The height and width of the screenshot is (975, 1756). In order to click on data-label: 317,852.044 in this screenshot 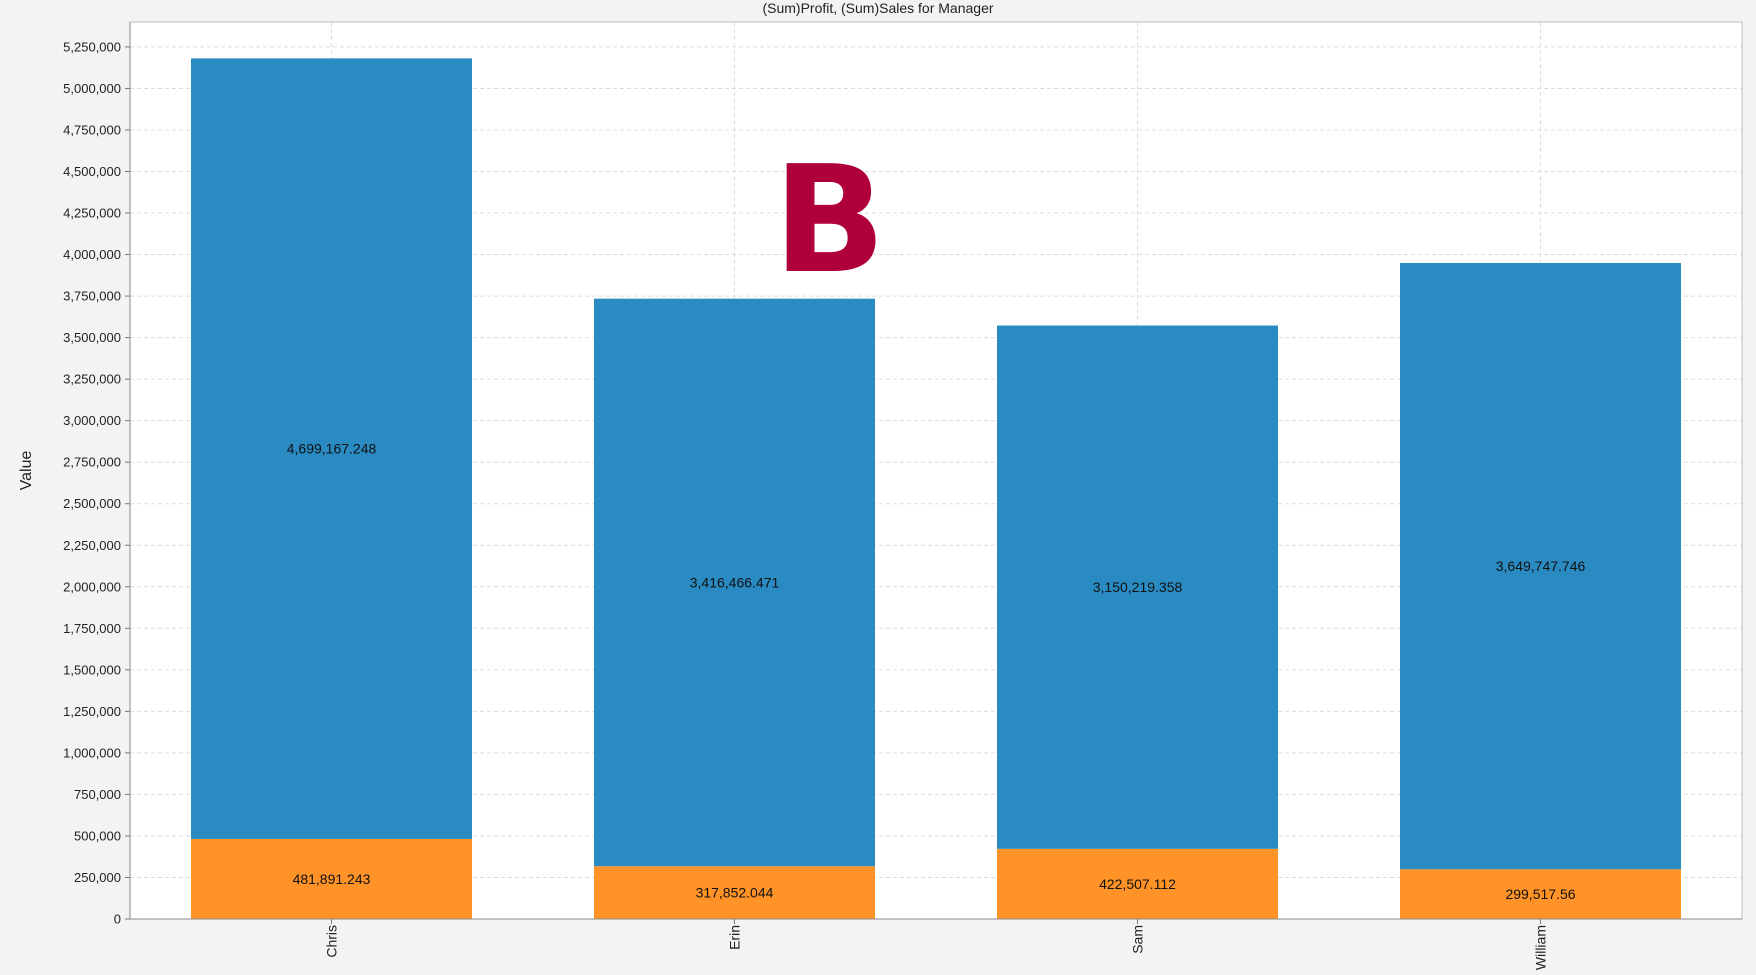, I will do `click(735, 893)`.